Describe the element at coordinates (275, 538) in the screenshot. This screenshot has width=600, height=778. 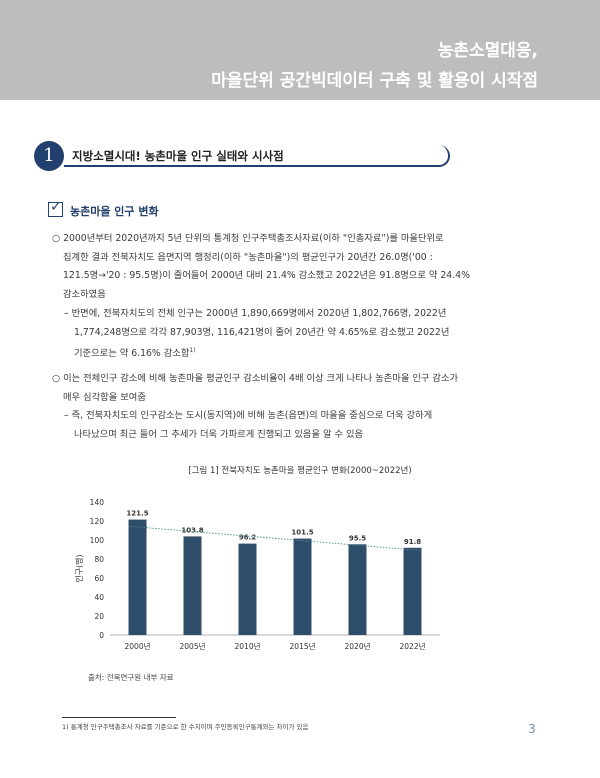
I see `trend-line` at that location.